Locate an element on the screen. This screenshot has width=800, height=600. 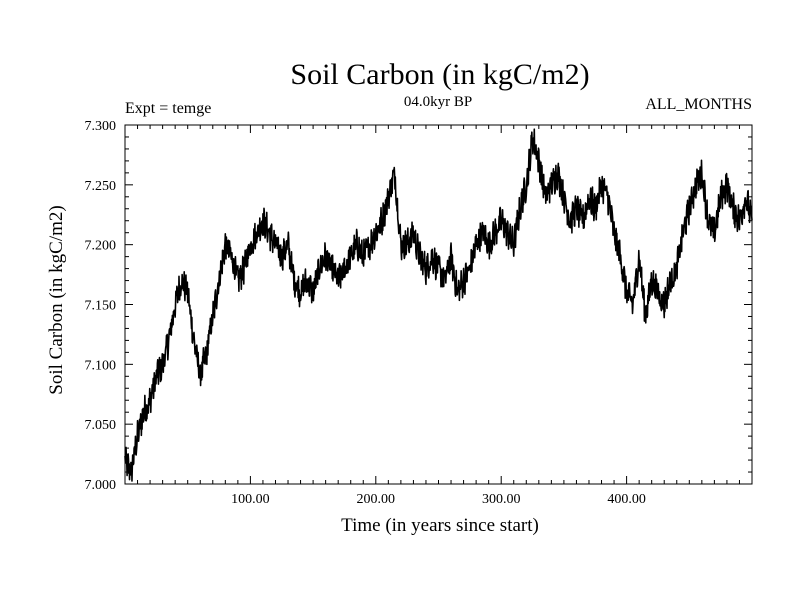
y-tick-label: 7.200 is located at coordinates (101, 246).